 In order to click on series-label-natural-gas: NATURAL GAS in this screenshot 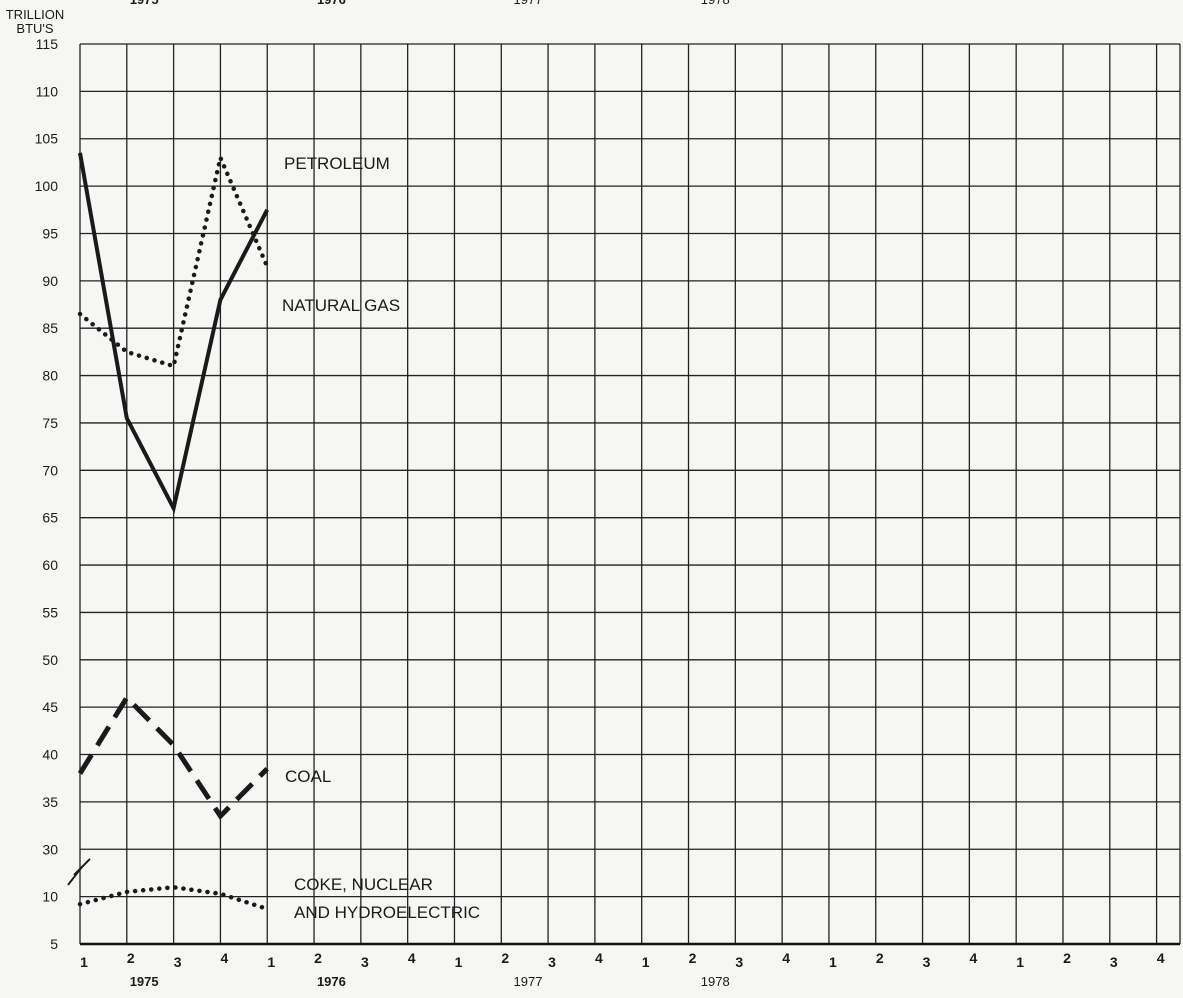, I will do `click(341, 305)`.